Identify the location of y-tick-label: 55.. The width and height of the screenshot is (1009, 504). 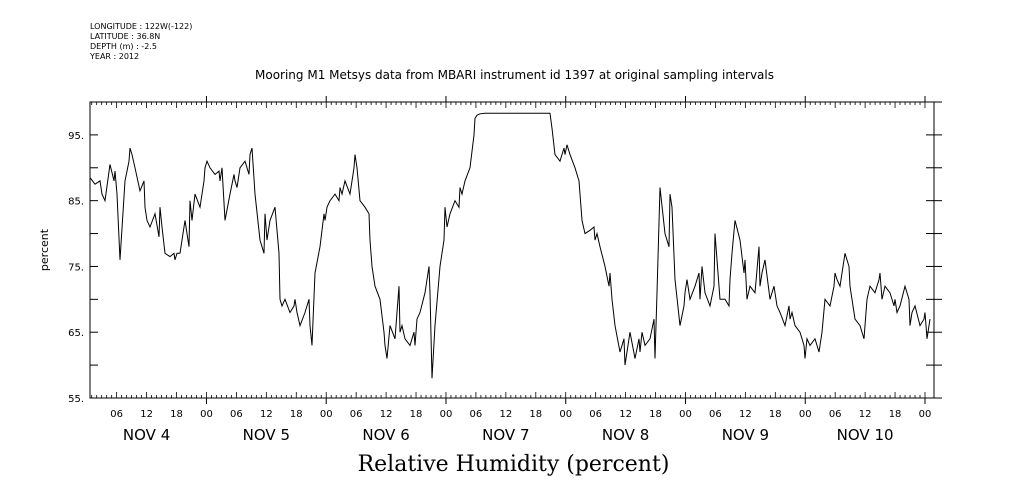
(76, 399).